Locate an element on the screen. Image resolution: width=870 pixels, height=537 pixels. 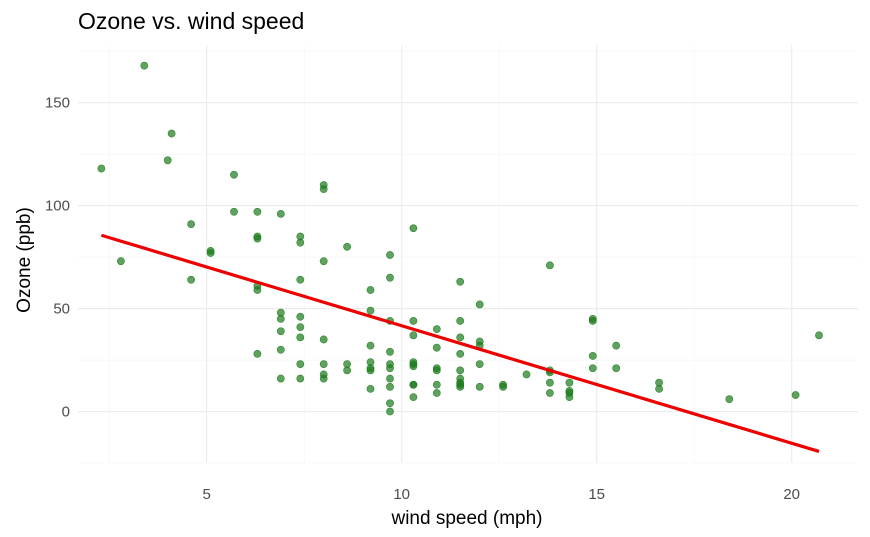
chart-title: Ozone vs. wind speed is located at coordinates (191, 21).